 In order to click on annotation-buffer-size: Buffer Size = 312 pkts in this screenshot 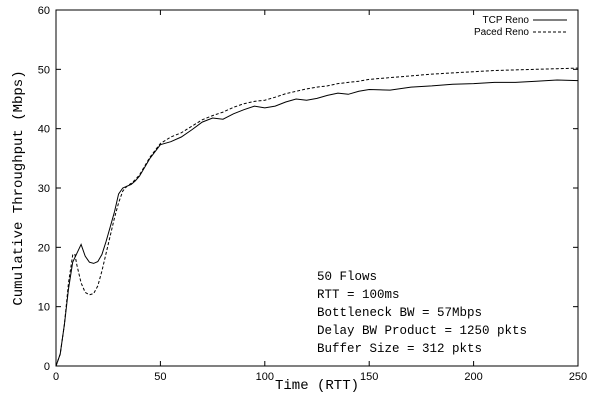, I will do `click(399, 349)`.